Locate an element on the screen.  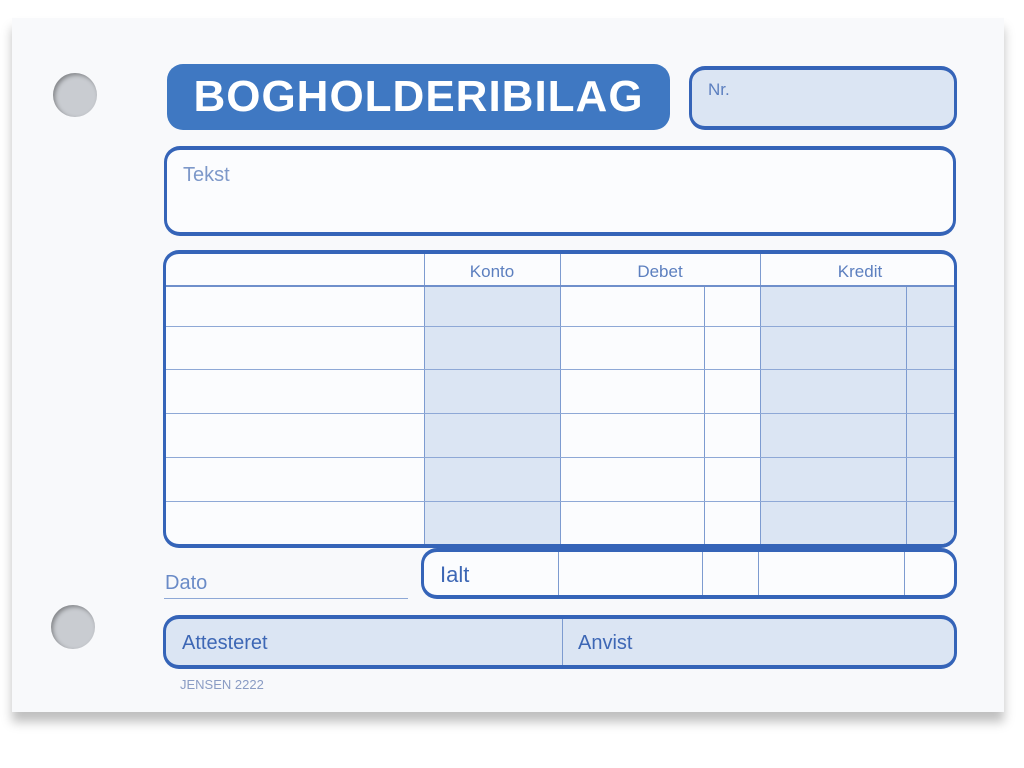
total-row: Ialt is located at coordinates (689, 573).